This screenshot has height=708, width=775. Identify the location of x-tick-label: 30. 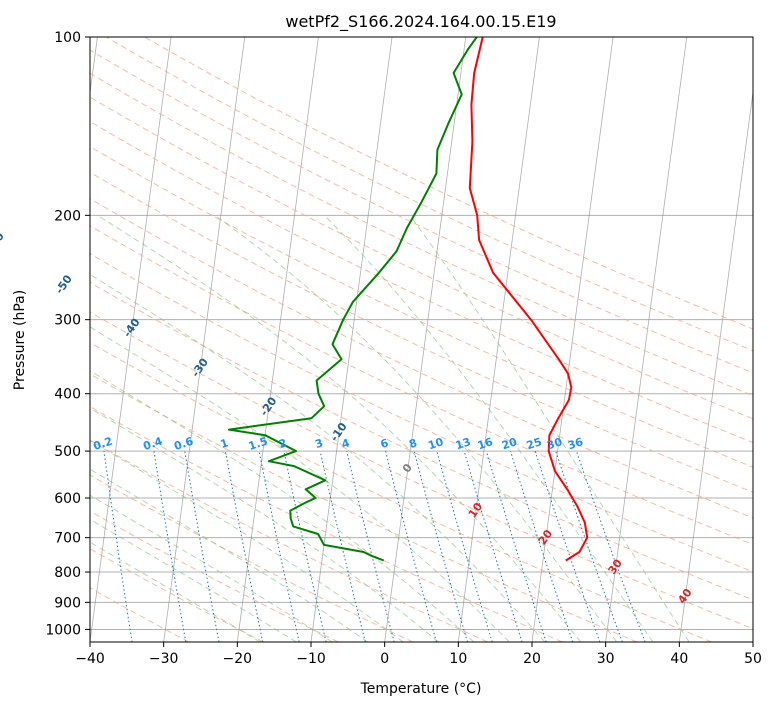
(606, 659).